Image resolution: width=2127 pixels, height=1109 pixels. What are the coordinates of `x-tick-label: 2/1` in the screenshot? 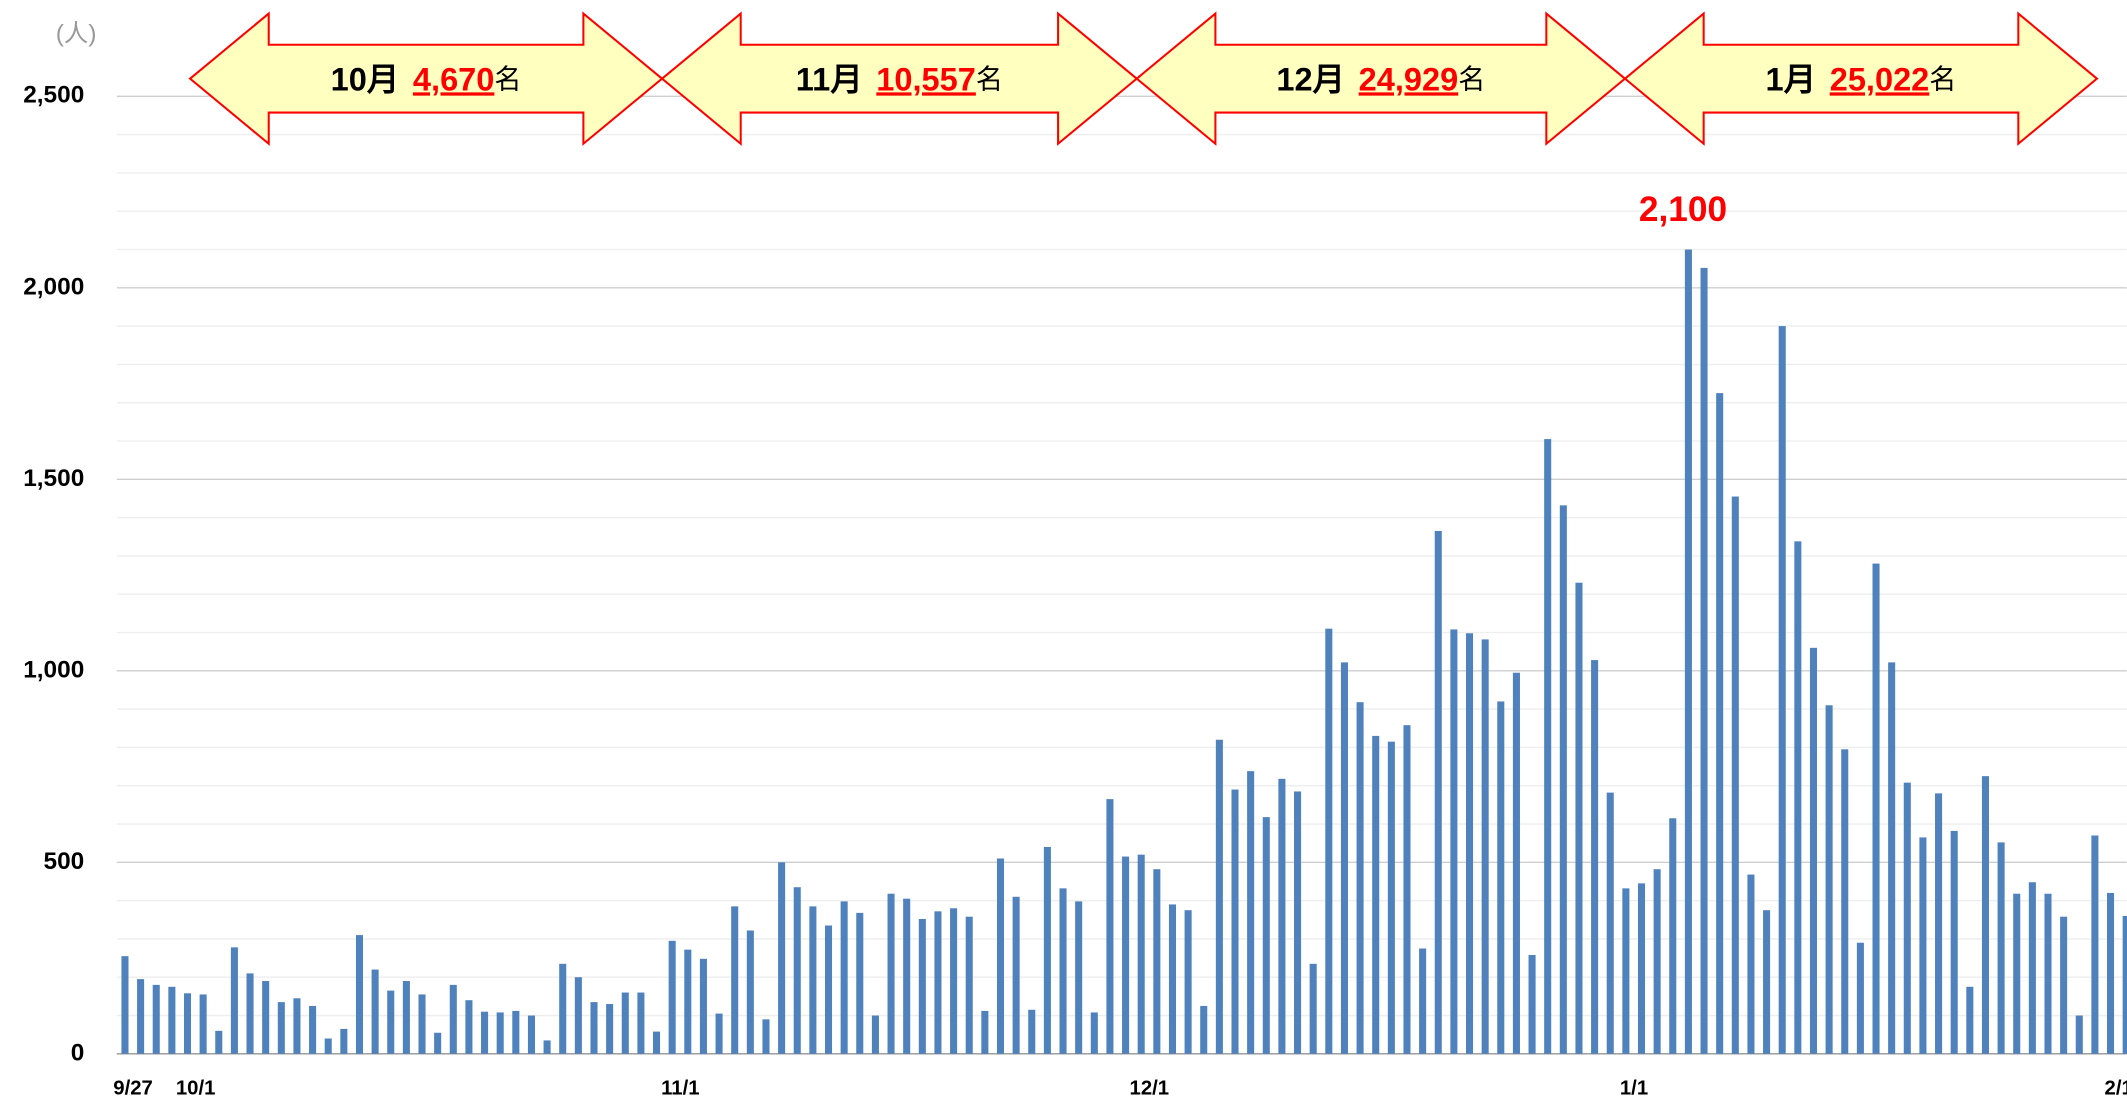 It's located at (2116, 1088).